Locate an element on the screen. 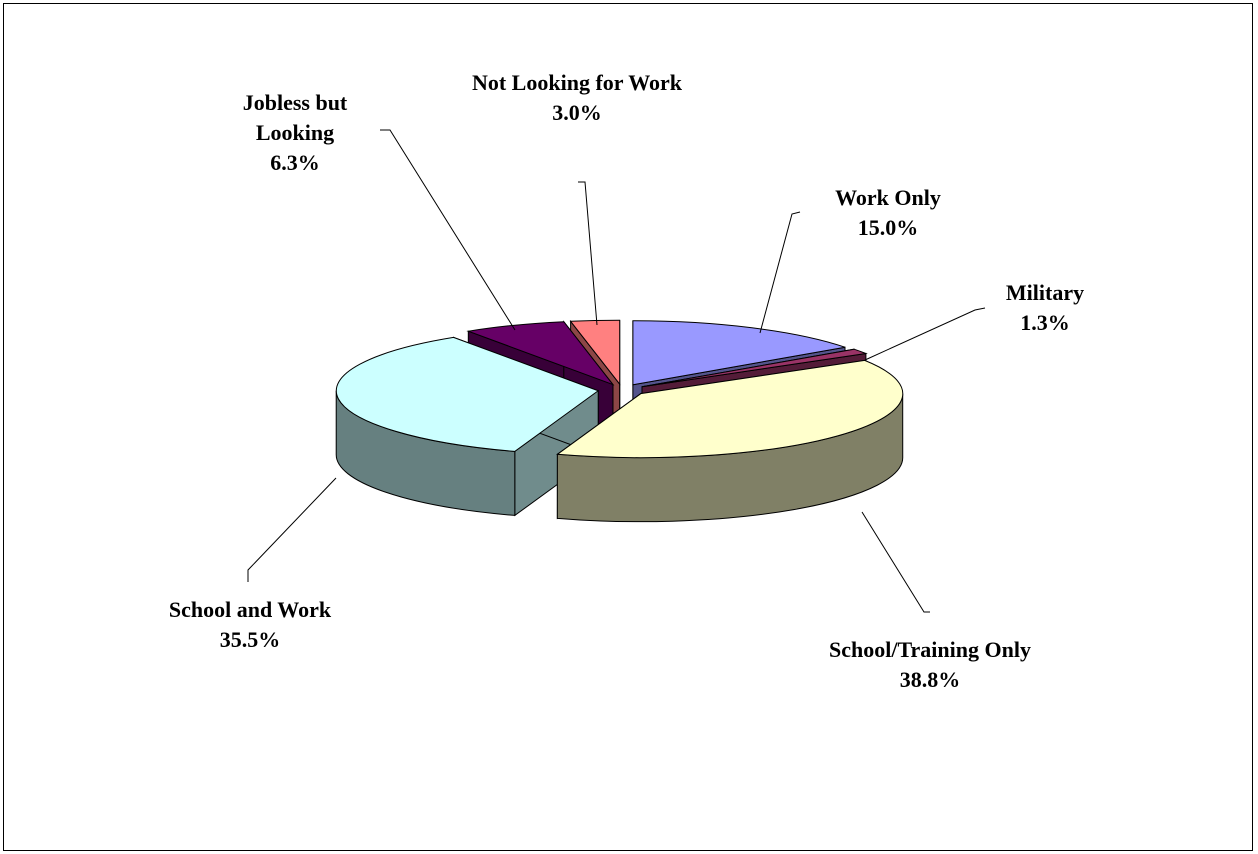  category-label: Jobless but Looking is located at coordinates (295, 117).